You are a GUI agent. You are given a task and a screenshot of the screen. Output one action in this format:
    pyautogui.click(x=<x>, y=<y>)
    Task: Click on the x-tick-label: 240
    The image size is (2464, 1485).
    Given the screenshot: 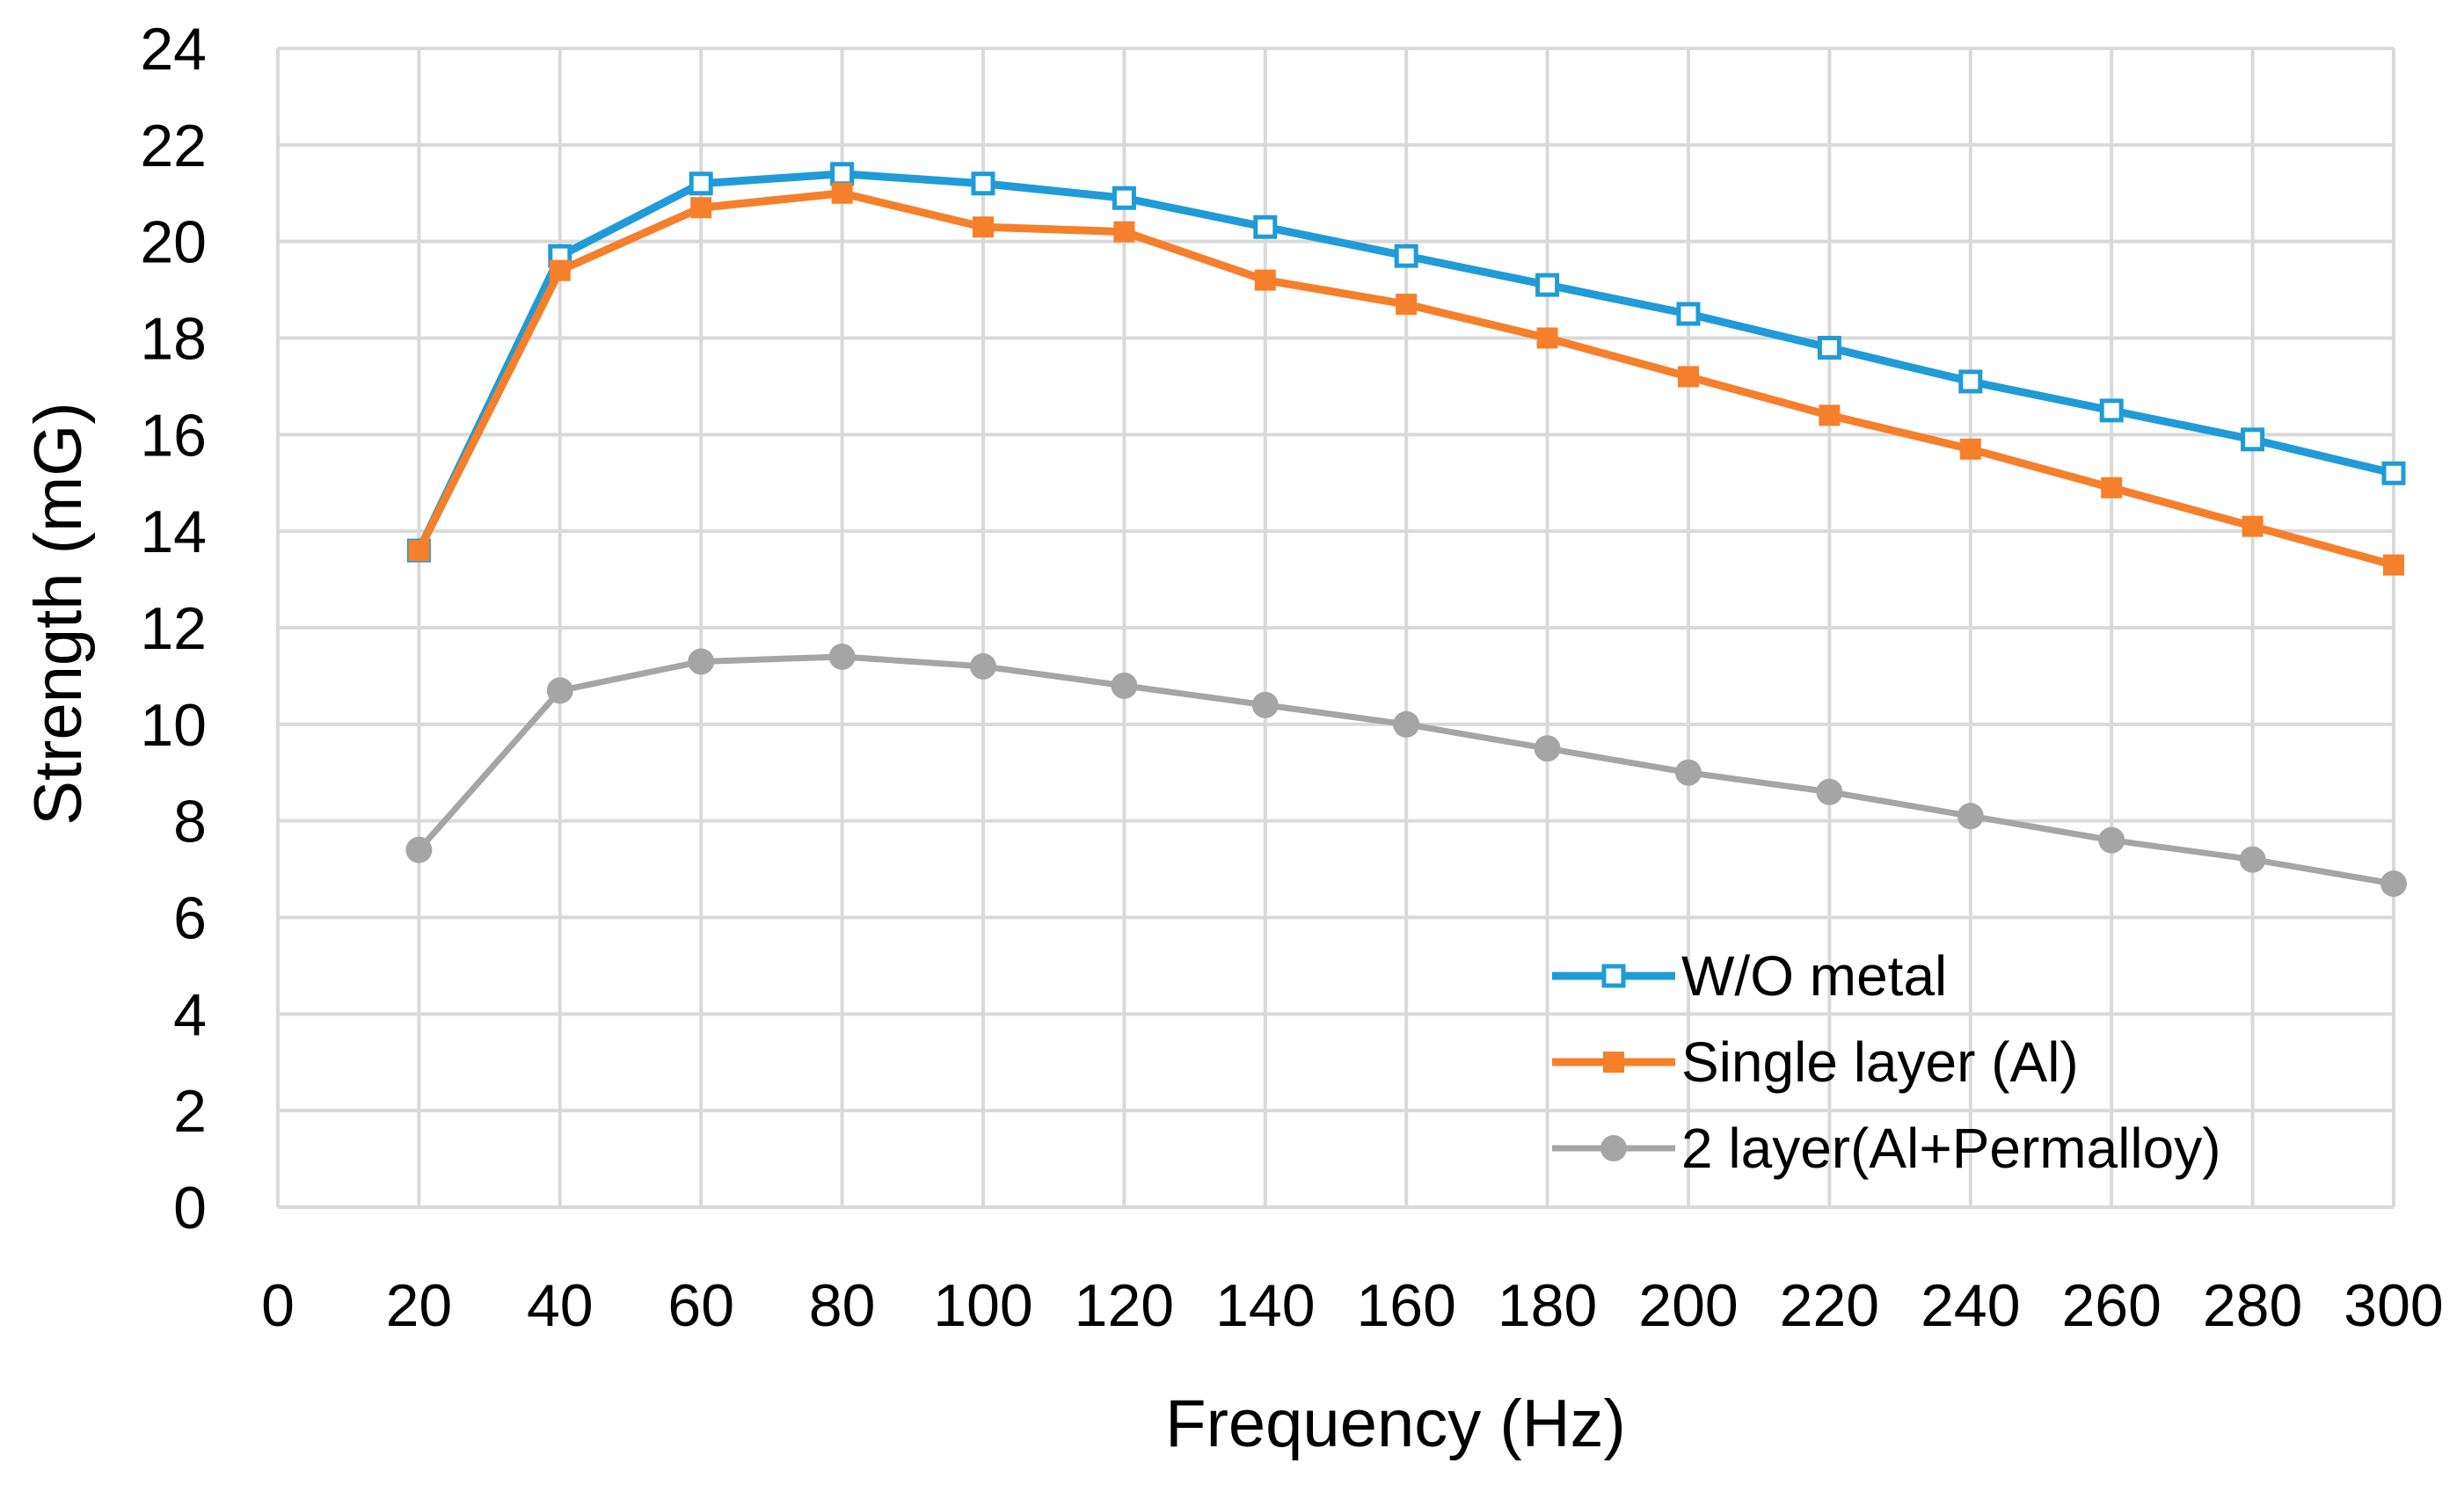 What is the action you would take?
    pyautogui.click(x=1971, y=1305)
    